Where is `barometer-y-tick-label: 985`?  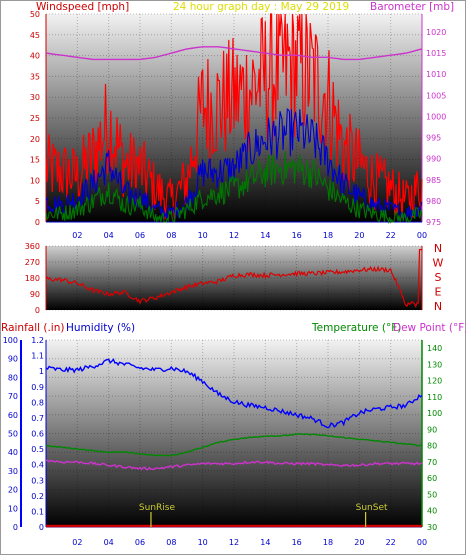 barometer-y-tick-label: 985 is located at coordinates (433, 180).